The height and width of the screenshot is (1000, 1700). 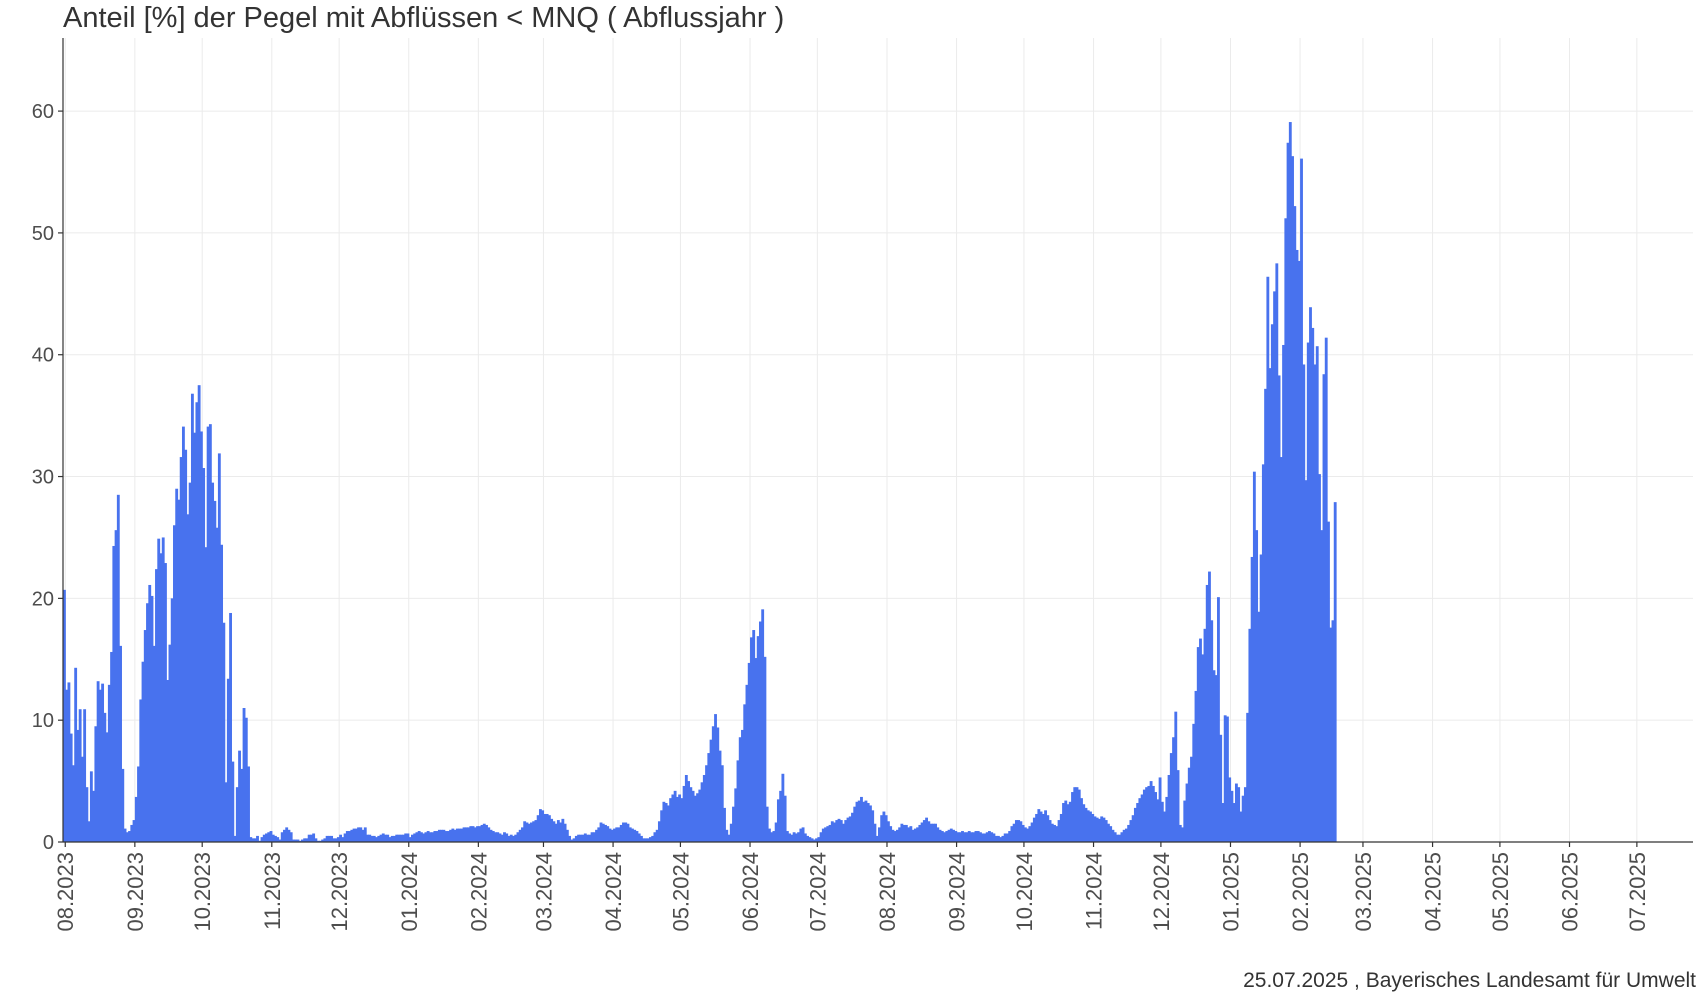 I want to click on x-tick-label: 01.2024, so click(x=409, y=892).